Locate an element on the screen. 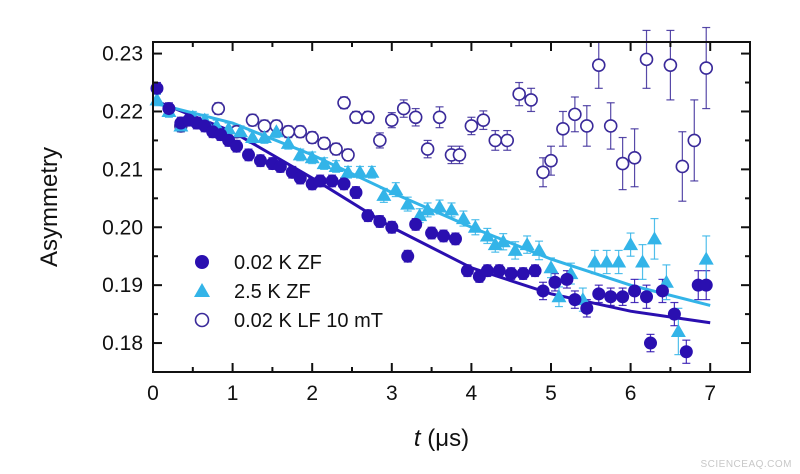  x-axis-label: t (μs) is located at coordinates (441, 438).